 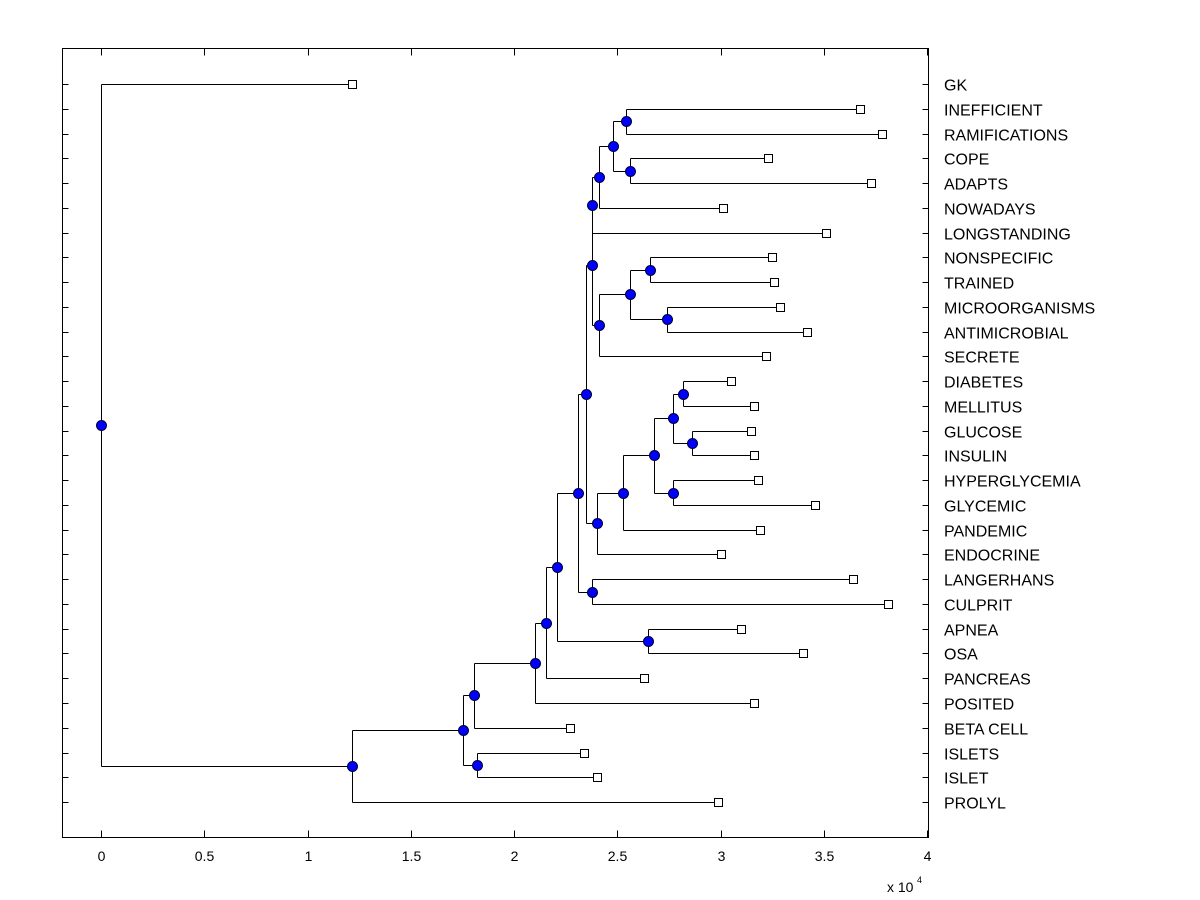 What do you see at coordinates (971, 755) in the screenshot?
I see `leaf-label: ISLETS` at bounding box center [971, 755].